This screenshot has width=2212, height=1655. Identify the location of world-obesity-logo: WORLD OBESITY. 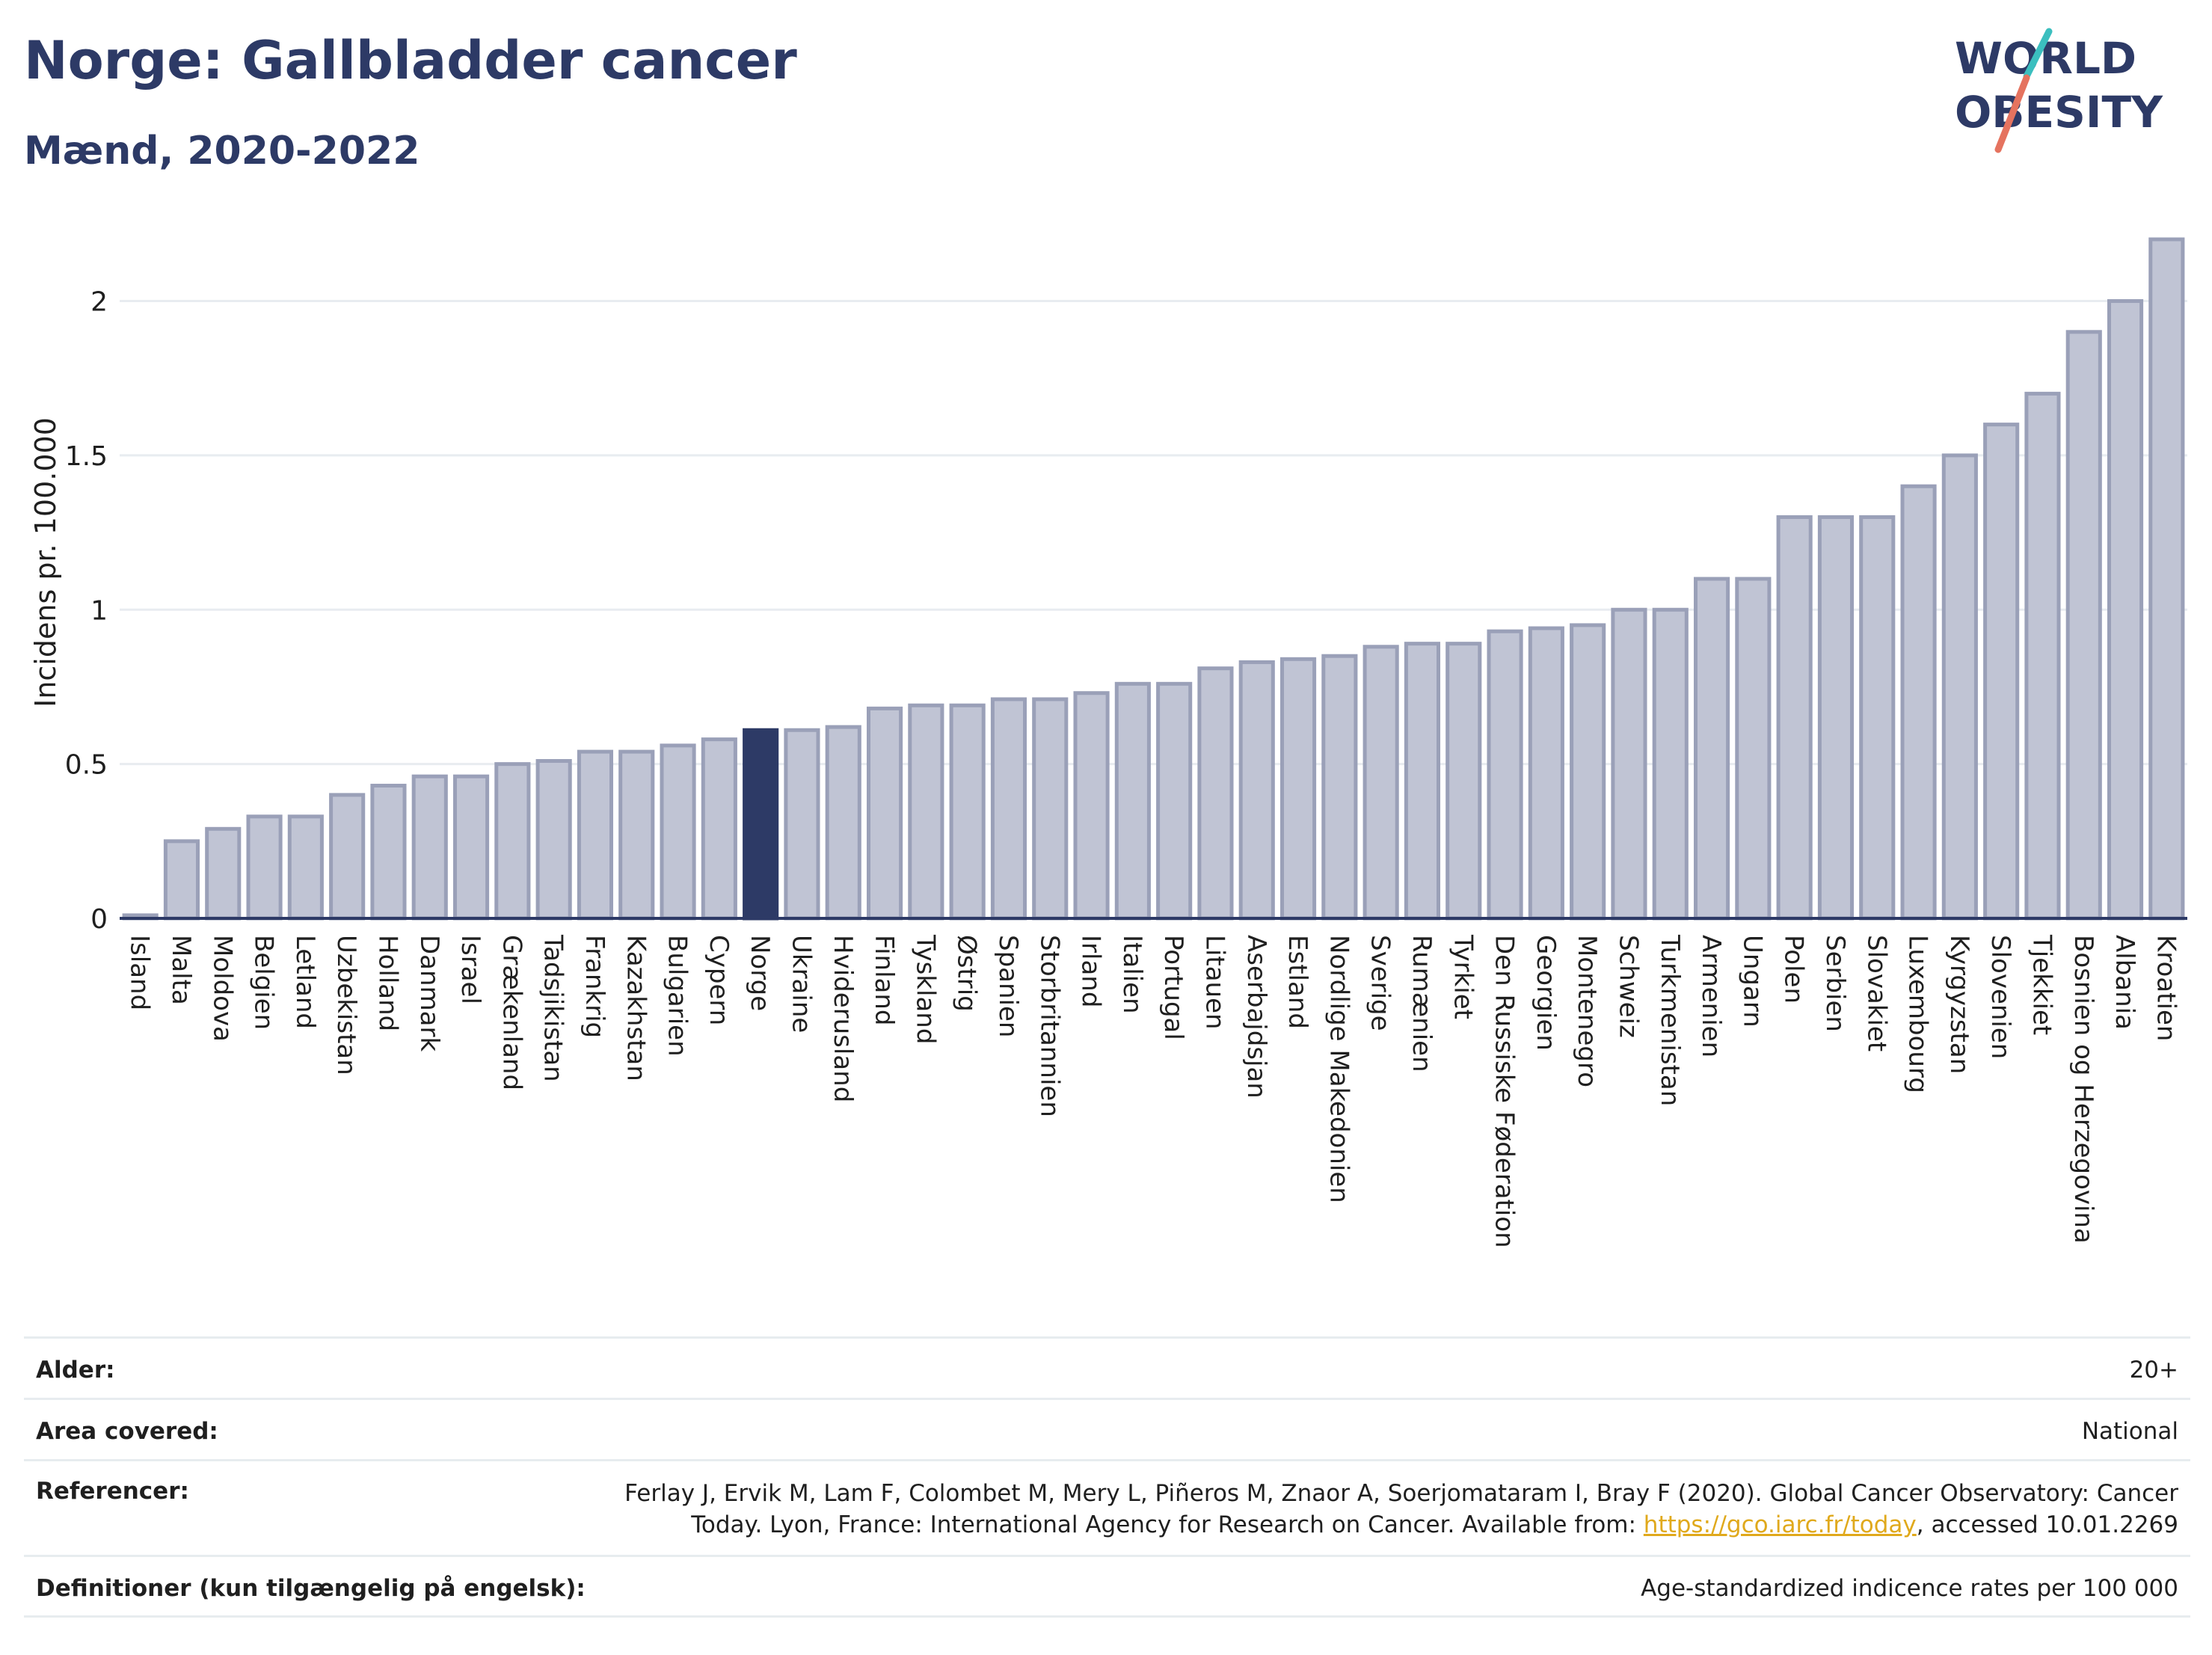
(2059, 90).